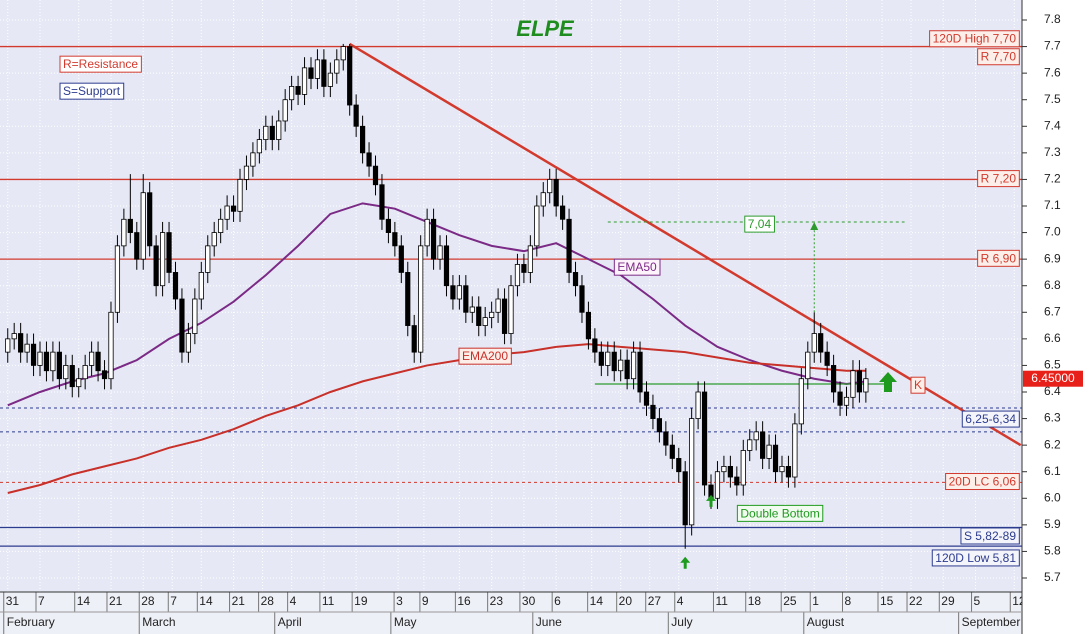 The width and height of the screenshot is (1090, 634). What do you see at coordinates (1052, 19) in the screenshot?
I see `y-tick-label: 7.8` at bounding box center [1052, 19].